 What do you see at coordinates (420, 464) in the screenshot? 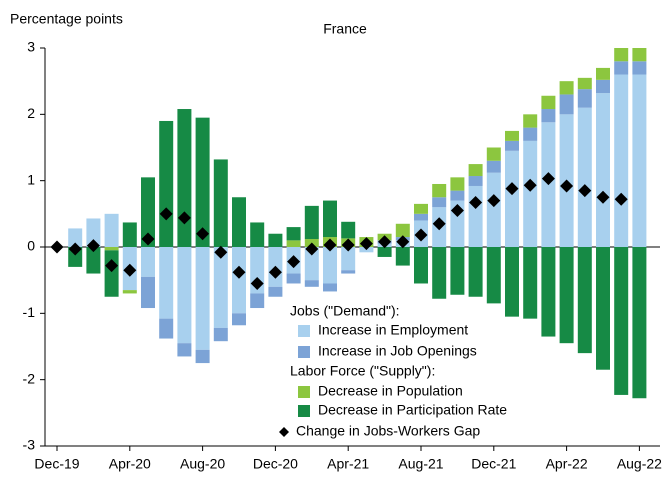
I see `x-tick-label: Aug-21` at bounding box center [420, 464].